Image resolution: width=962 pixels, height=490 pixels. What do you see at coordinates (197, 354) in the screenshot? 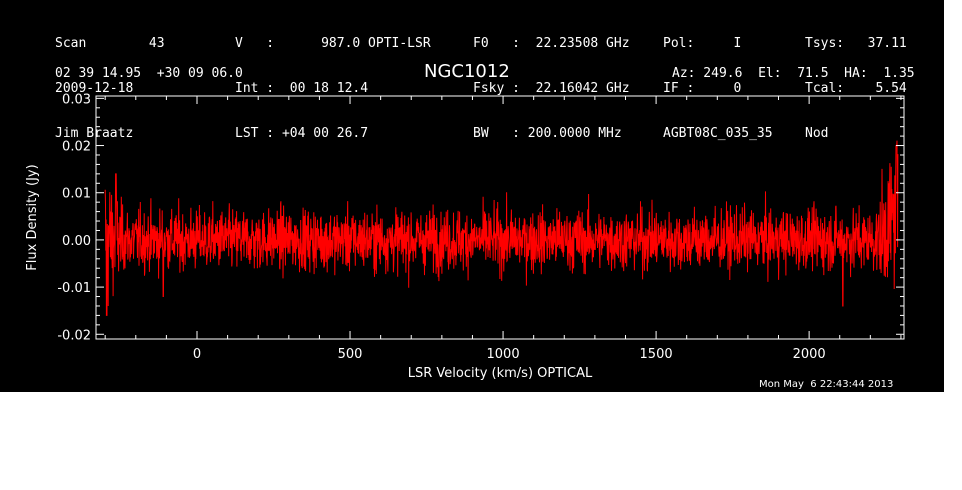
I see `x-tick-label: 0` at bounding box center [197, 354].